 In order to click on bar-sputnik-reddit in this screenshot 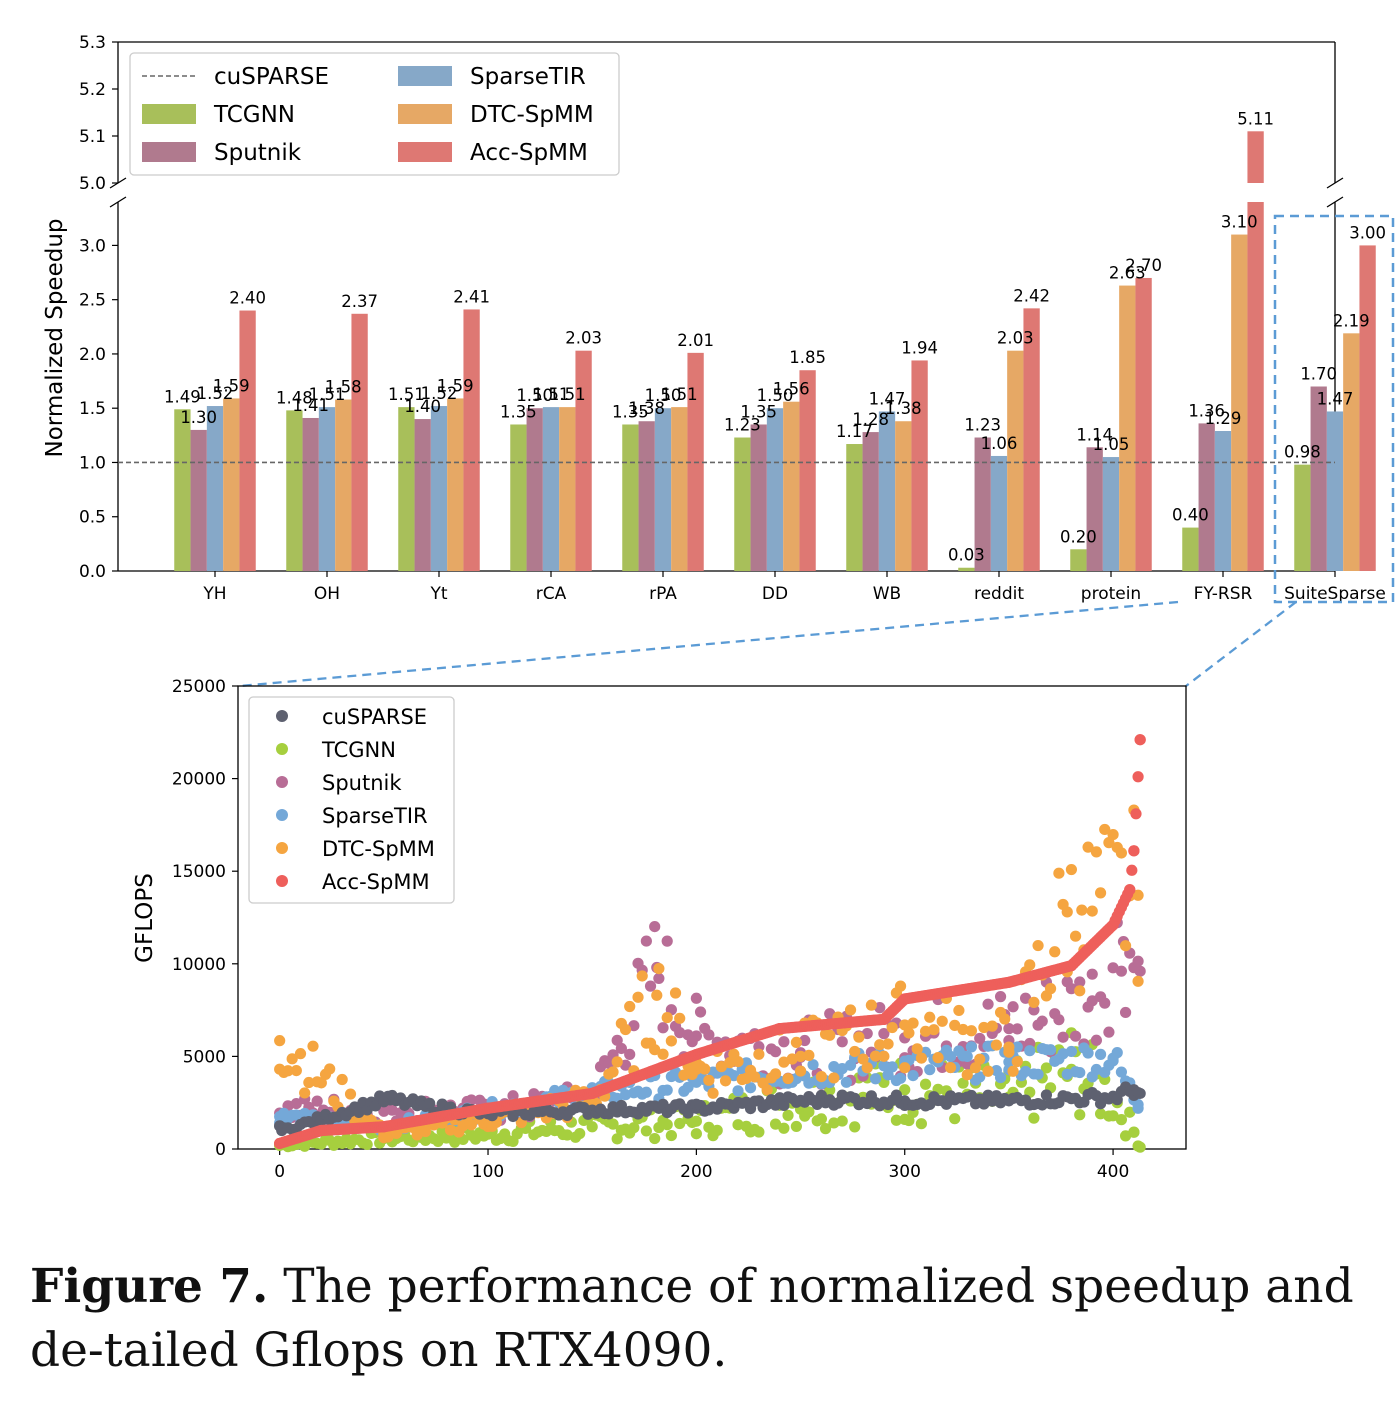, I will do `click(982, 504)`.